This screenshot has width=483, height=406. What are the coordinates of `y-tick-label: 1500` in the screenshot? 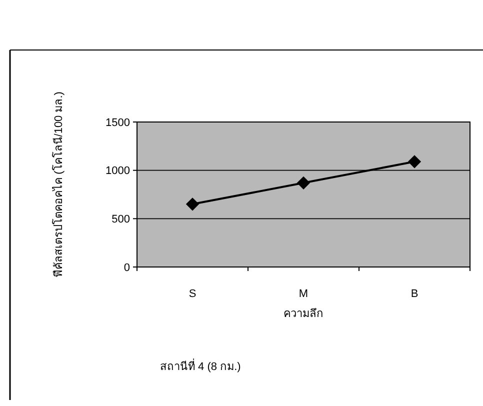 It's located at (118, 122).